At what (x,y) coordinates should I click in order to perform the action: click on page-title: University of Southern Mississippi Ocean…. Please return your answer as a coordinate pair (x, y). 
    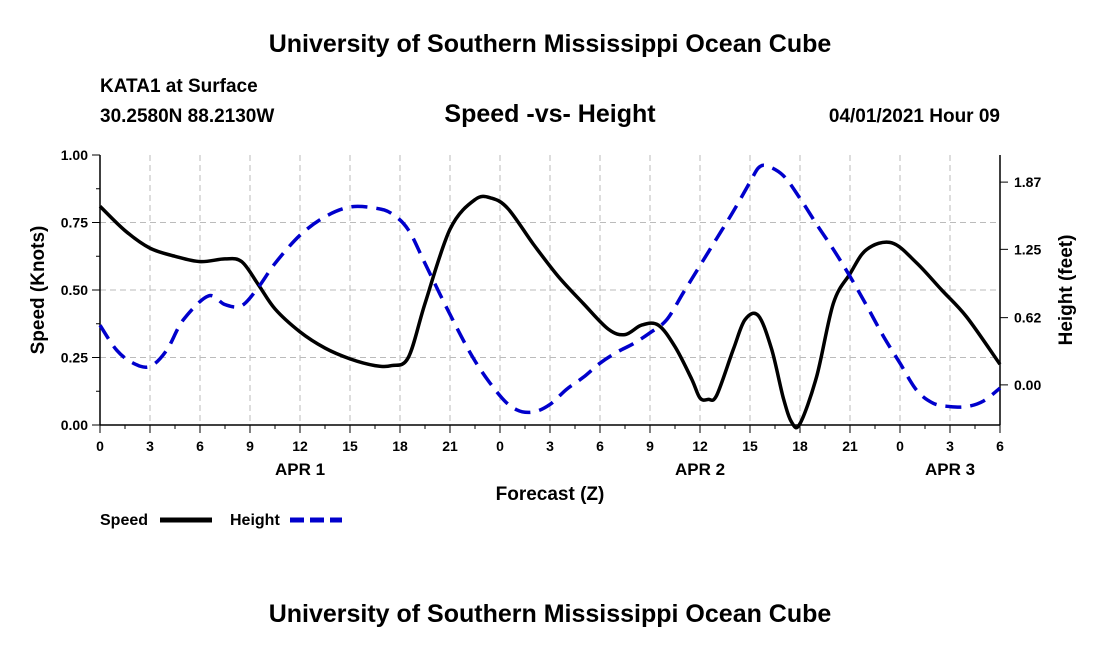
    Looking at the image, I should click on (550, 44).